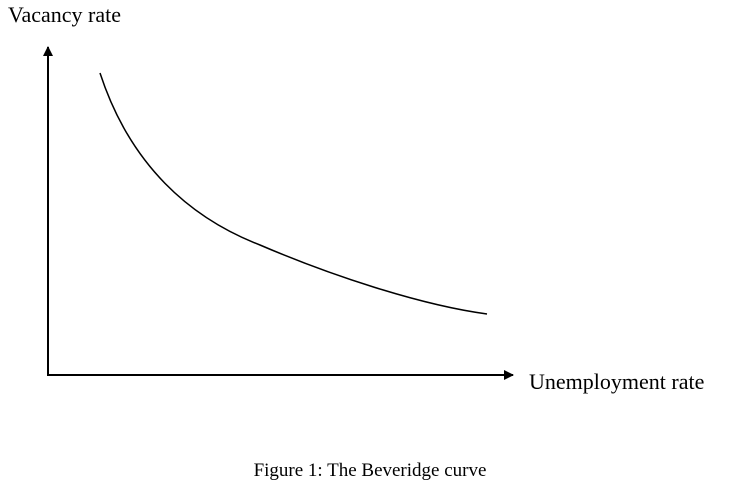 The image size is (740, 488). Describe the element at coordinates (616, 381) in the screenshot. I see `x-axis-label: Unemployment rate` at that location.